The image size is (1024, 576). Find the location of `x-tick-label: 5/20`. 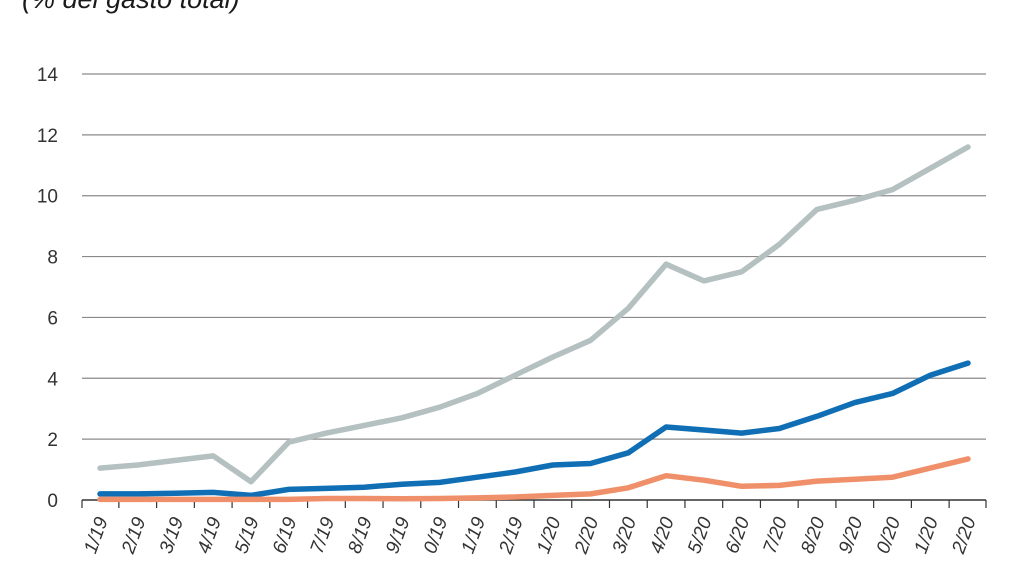

x-tick-label: 5/20 is located at coordinates (700, 535).